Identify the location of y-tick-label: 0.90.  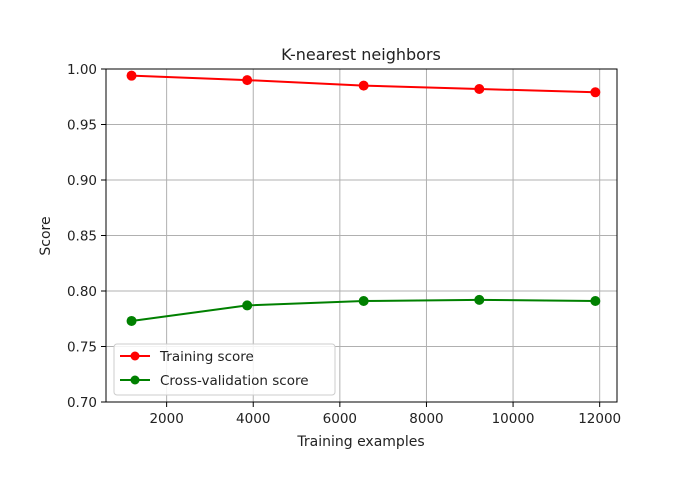
(82, 181).